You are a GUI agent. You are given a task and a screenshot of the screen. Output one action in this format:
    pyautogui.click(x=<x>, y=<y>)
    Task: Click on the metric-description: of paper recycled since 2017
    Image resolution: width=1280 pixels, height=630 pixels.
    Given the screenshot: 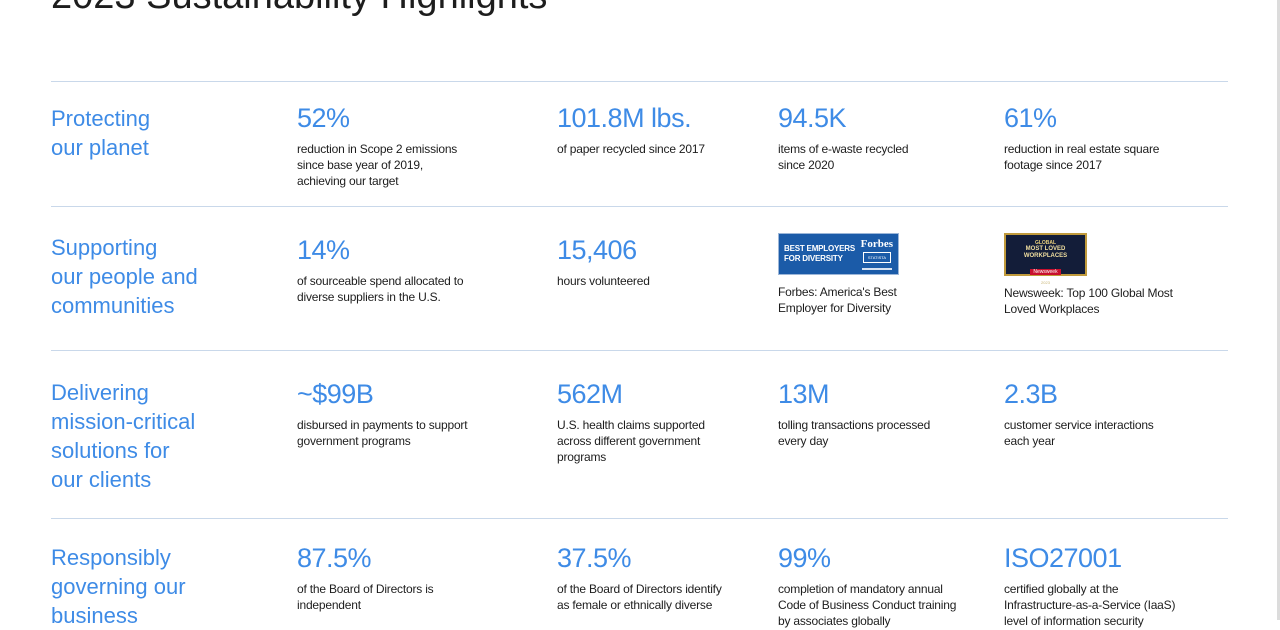 What is the action you would take?
    pyautogui.click(x=631, y=149)
    